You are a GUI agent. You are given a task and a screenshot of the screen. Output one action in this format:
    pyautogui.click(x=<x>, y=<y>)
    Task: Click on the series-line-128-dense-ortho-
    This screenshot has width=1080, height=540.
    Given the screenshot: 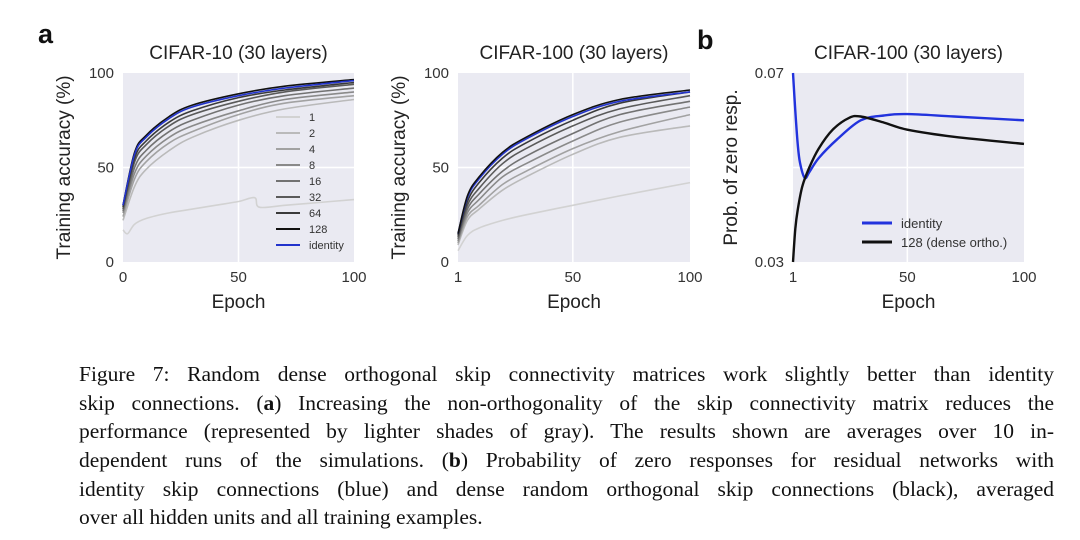 What is the action you would take?
    pyautogui.click(x=908, y=188)
    